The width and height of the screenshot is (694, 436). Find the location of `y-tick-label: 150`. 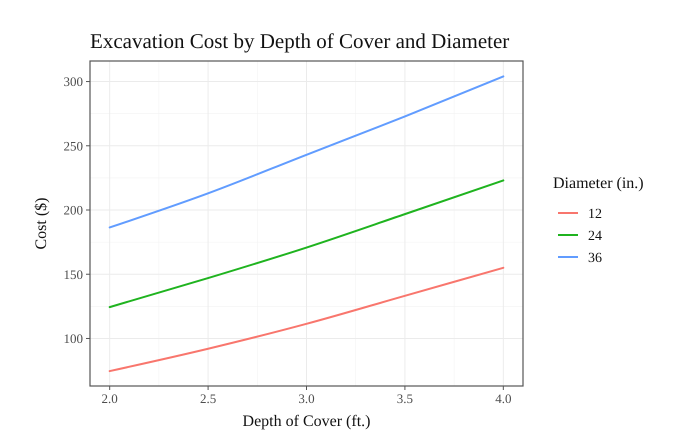

y-tick-label: 150 is located at coordinates (73, 274).